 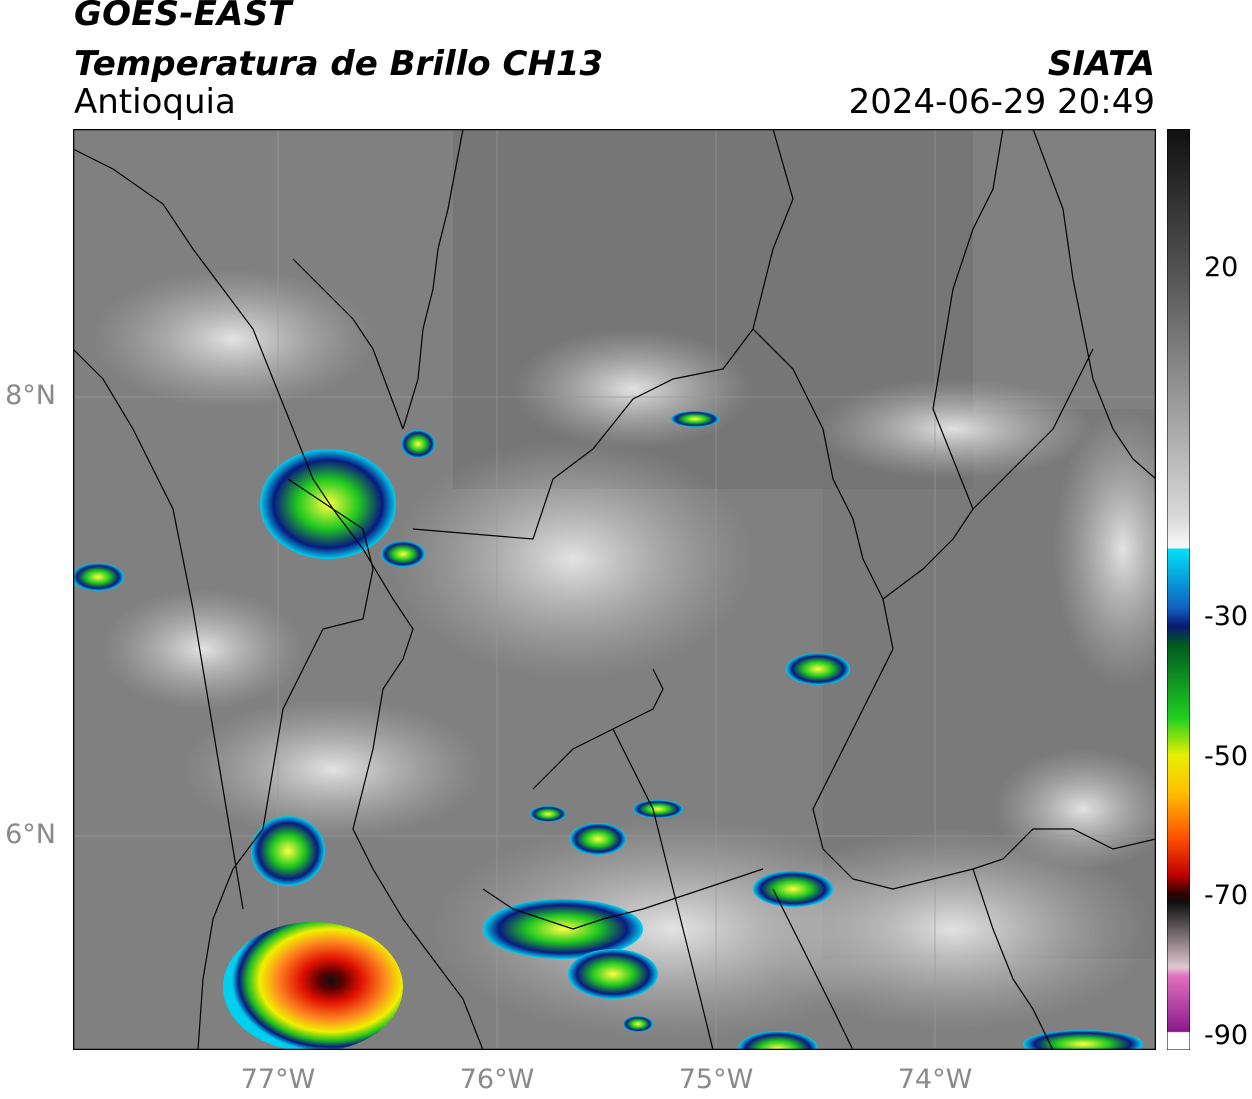 What do you see at coordinates (935, 1079) in the screenshot?
I see `lon-label-74w: 74°W` at bounding box center [935, 1079].